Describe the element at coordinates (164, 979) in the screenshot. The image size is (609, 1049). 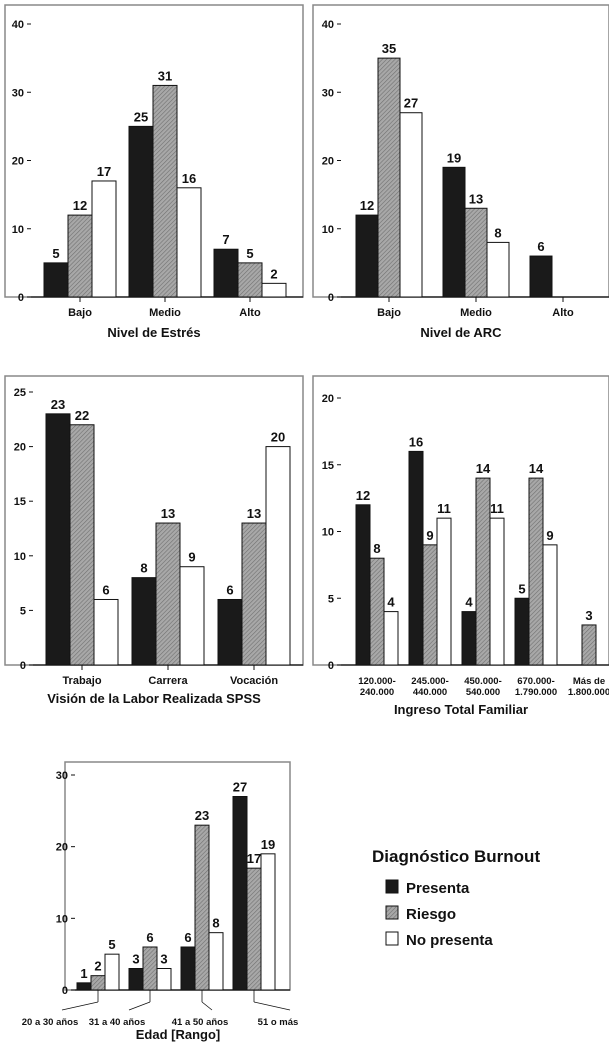
I see `bar-no-presenta-31-a-40-anos` at that location.